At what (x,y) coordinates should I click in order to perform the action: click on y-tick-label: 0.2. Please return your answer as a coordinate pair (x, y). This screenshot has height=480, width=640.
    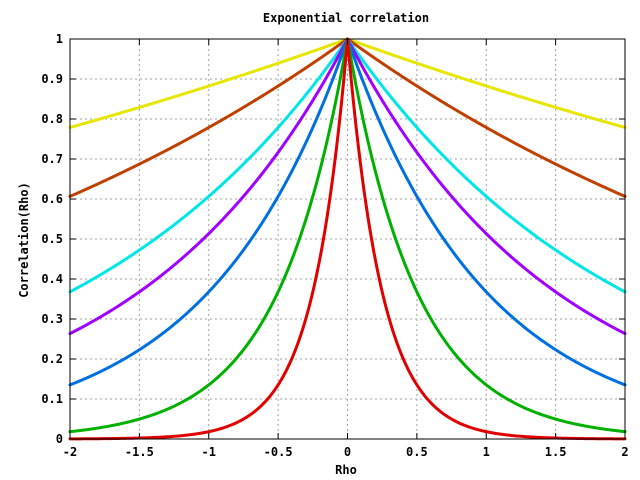
    Looking at the image, I should click on (52, 359).